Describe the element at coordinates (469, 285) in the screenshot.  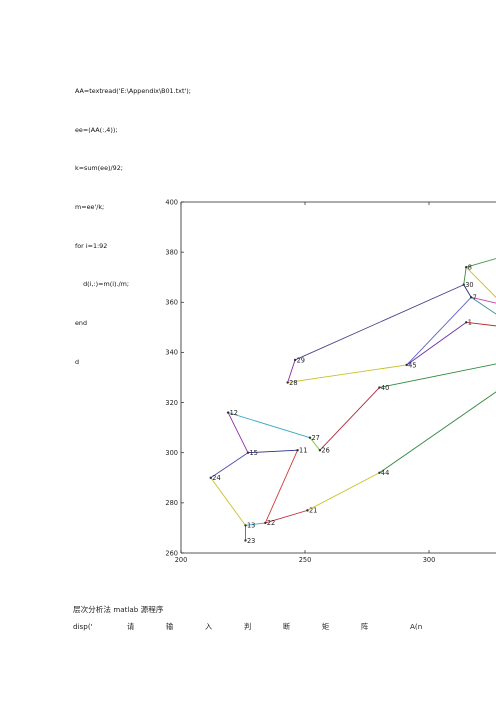
I see `node-label: 30` at that location.